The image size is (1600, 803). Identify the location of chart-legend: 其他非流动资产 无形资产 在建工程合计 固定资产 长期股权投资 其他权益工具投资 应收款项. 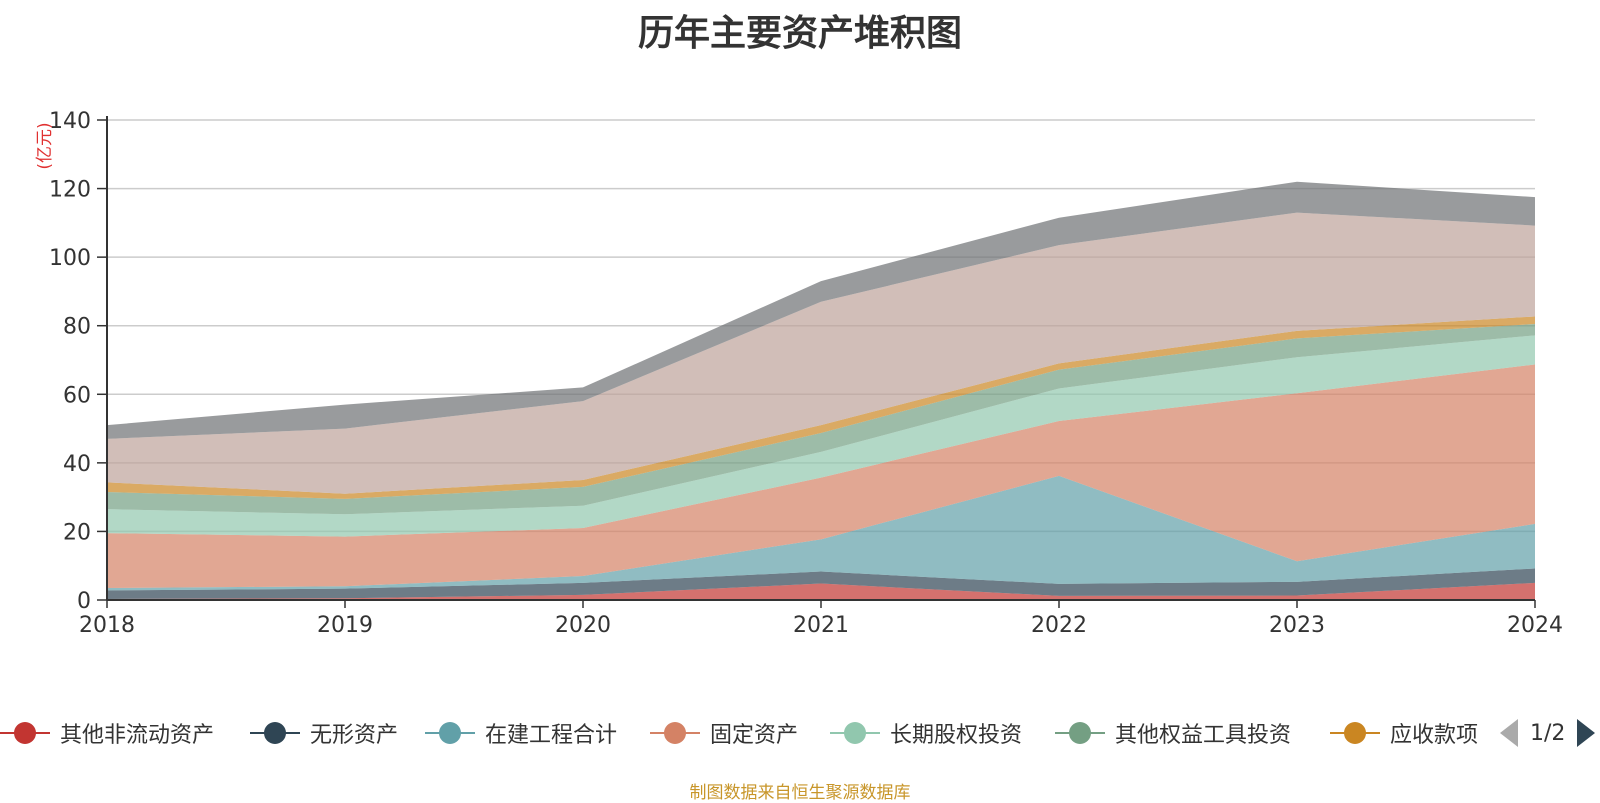
(800, 733).